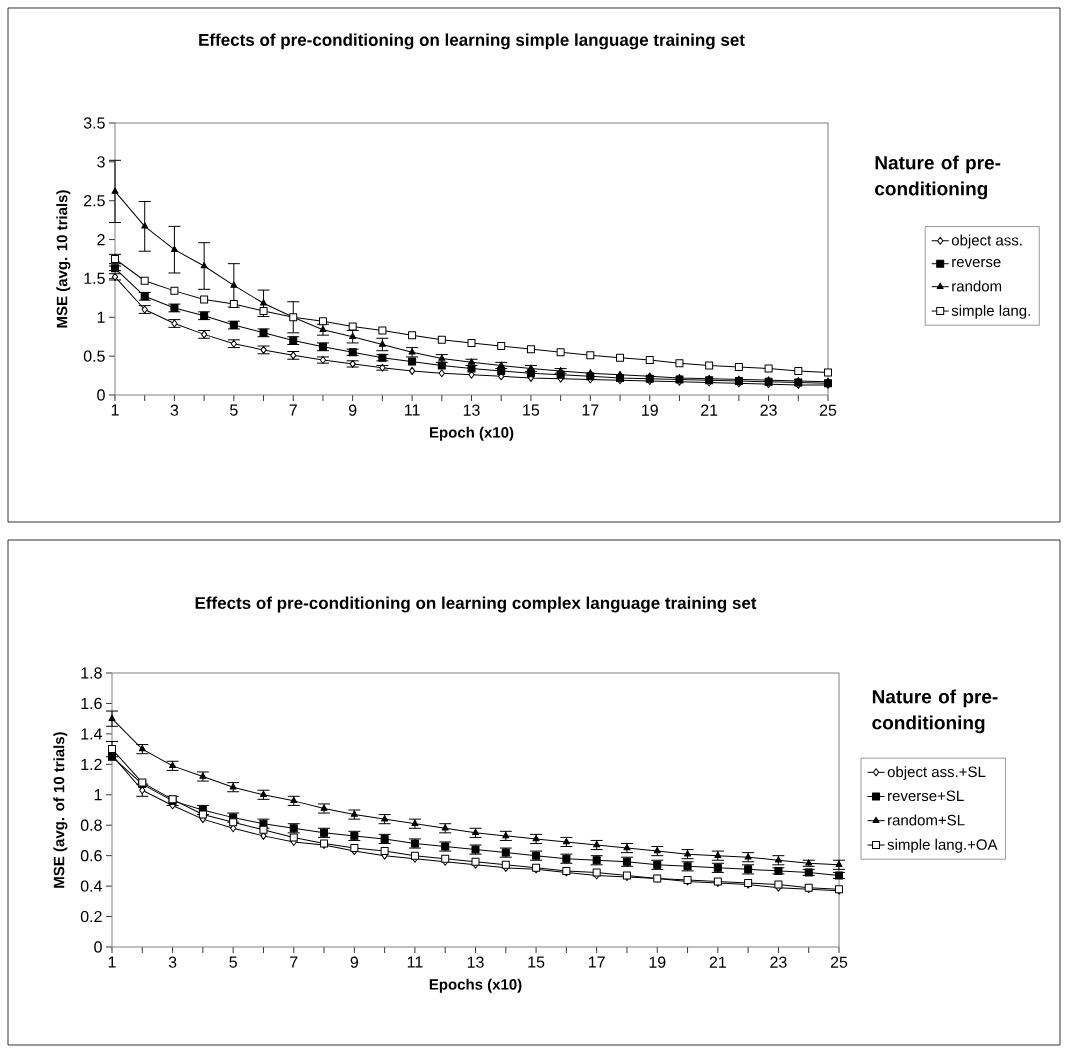 The image size is (1067, 1053). I want to click on legend-label: reverse+SL, so click(926, 796).